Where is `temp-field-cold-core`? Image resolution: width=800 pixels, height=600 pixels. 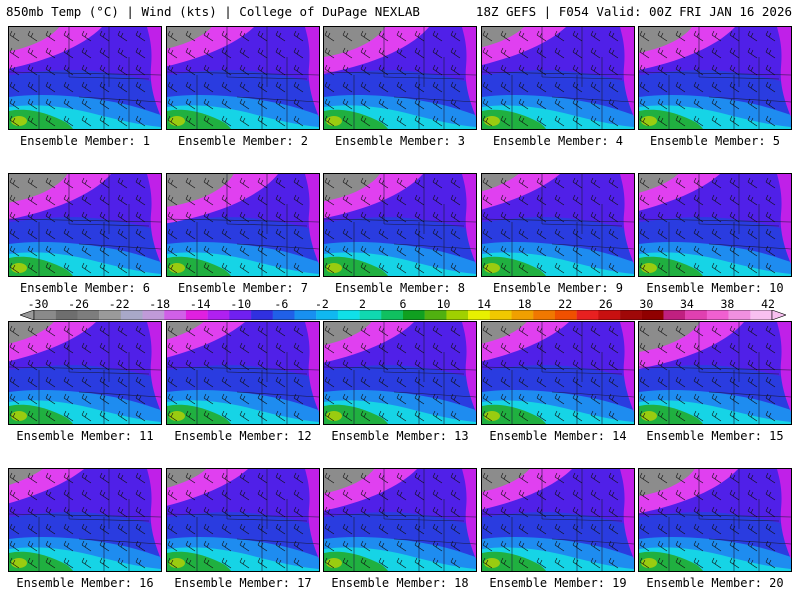 temp-field-cold-core is located at coordinates (670, 337).